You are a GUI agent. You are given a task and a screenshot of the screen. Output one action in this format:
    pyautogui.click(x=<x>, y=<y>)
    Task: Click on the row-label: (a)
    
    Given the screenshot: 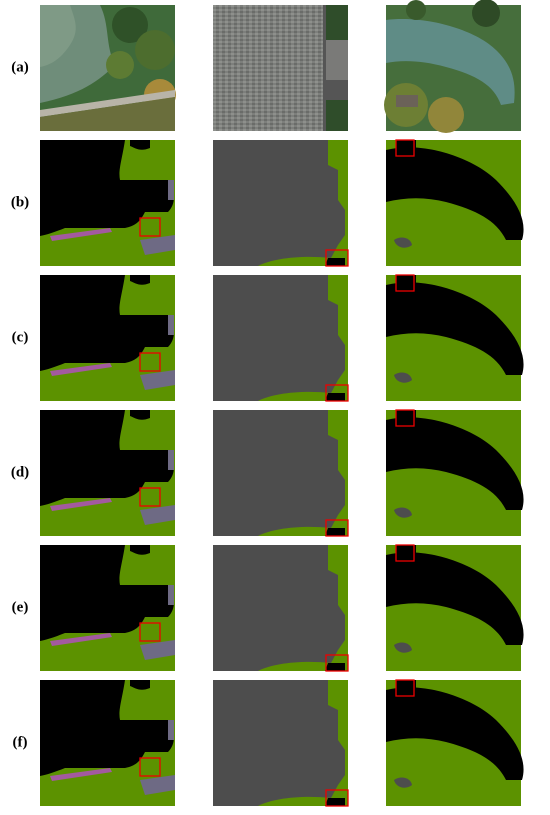 What is the action you would take?
    pyautogui.click(x=20, y=67)
    